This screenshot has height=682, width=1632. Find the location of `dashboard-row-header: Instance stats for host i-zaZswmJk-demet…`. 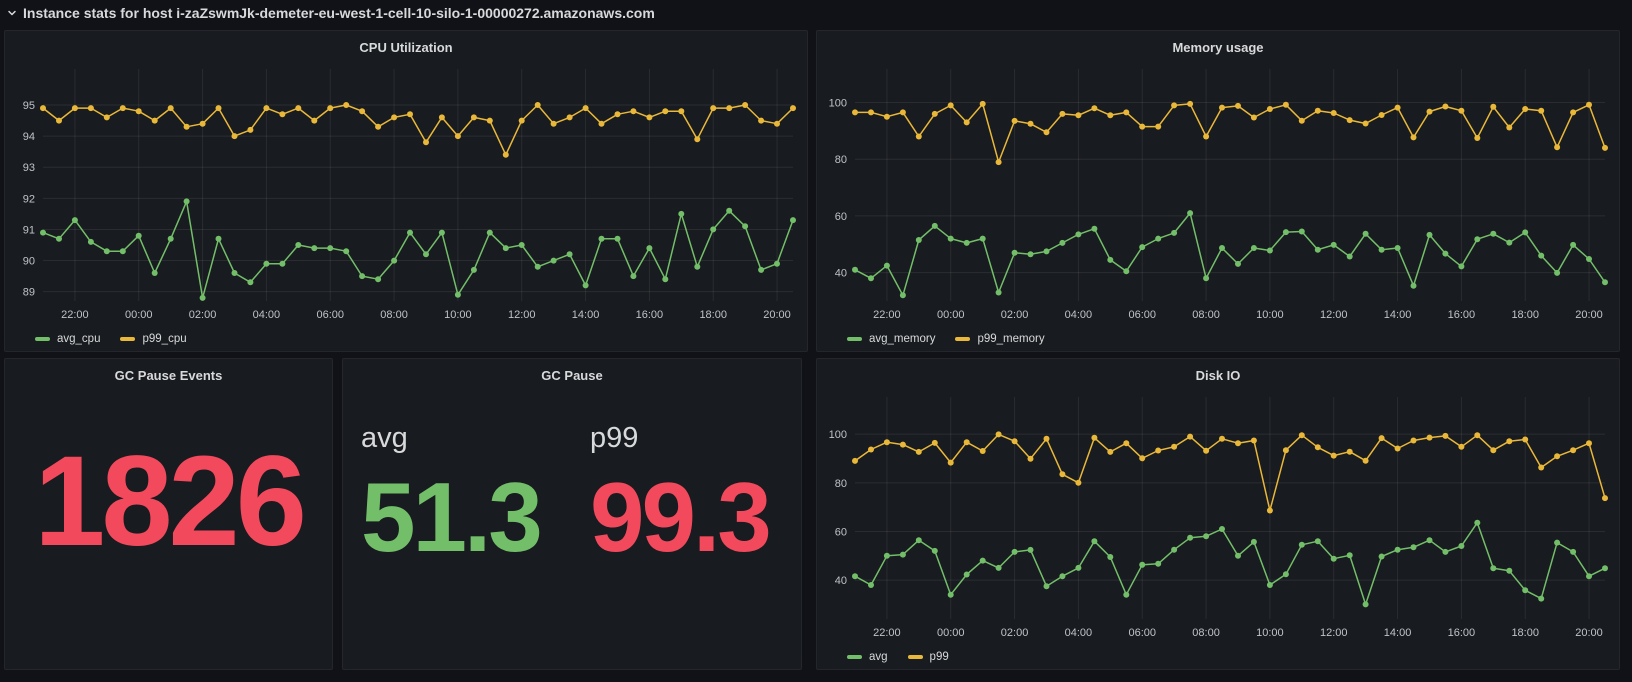

dashboard-row-header: Instance stats for host i-zaZswmJk-demet… is located at coordinates (816, 13).